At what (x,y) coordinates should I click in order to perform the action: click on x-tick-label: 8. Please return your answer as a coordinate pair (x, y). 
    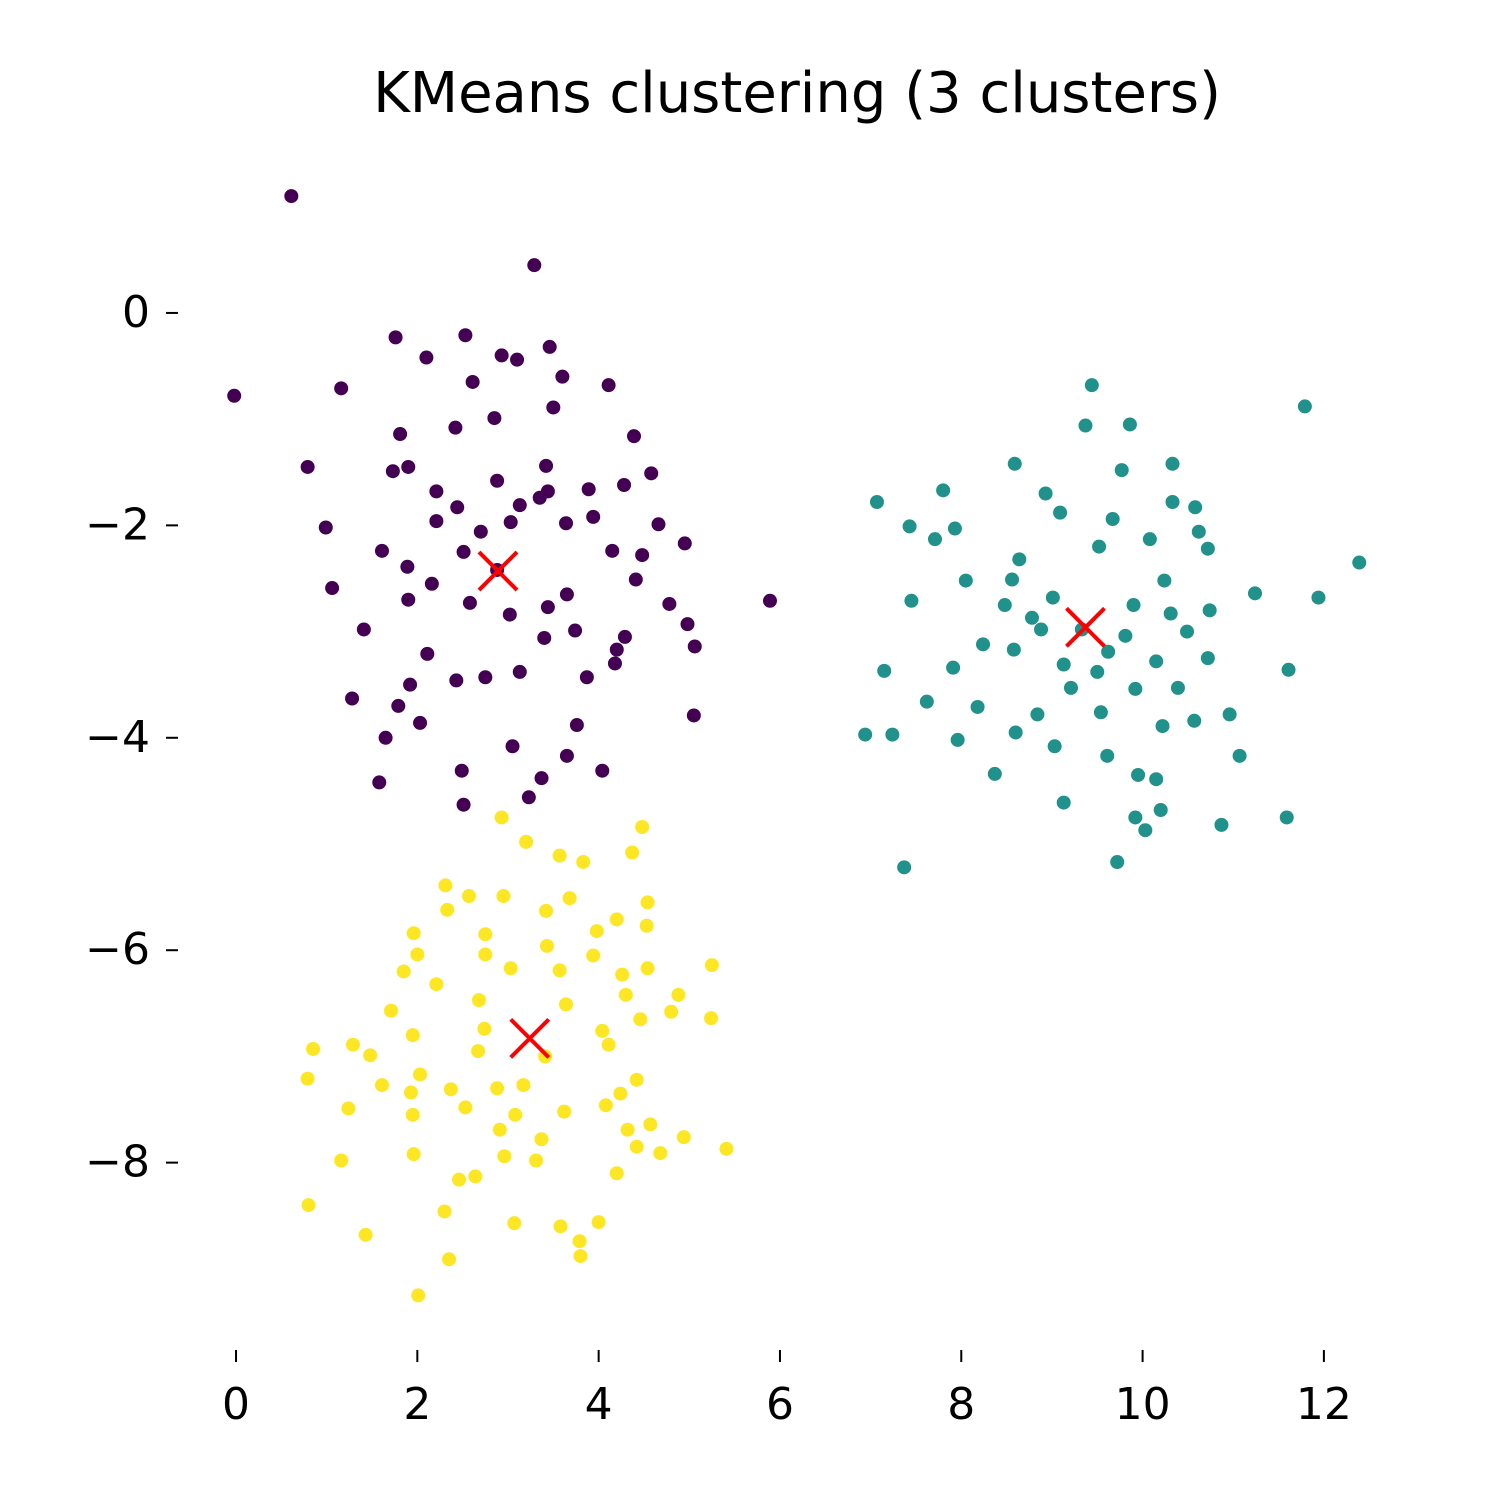
    Looking at the image, I should click on (961, 1404).